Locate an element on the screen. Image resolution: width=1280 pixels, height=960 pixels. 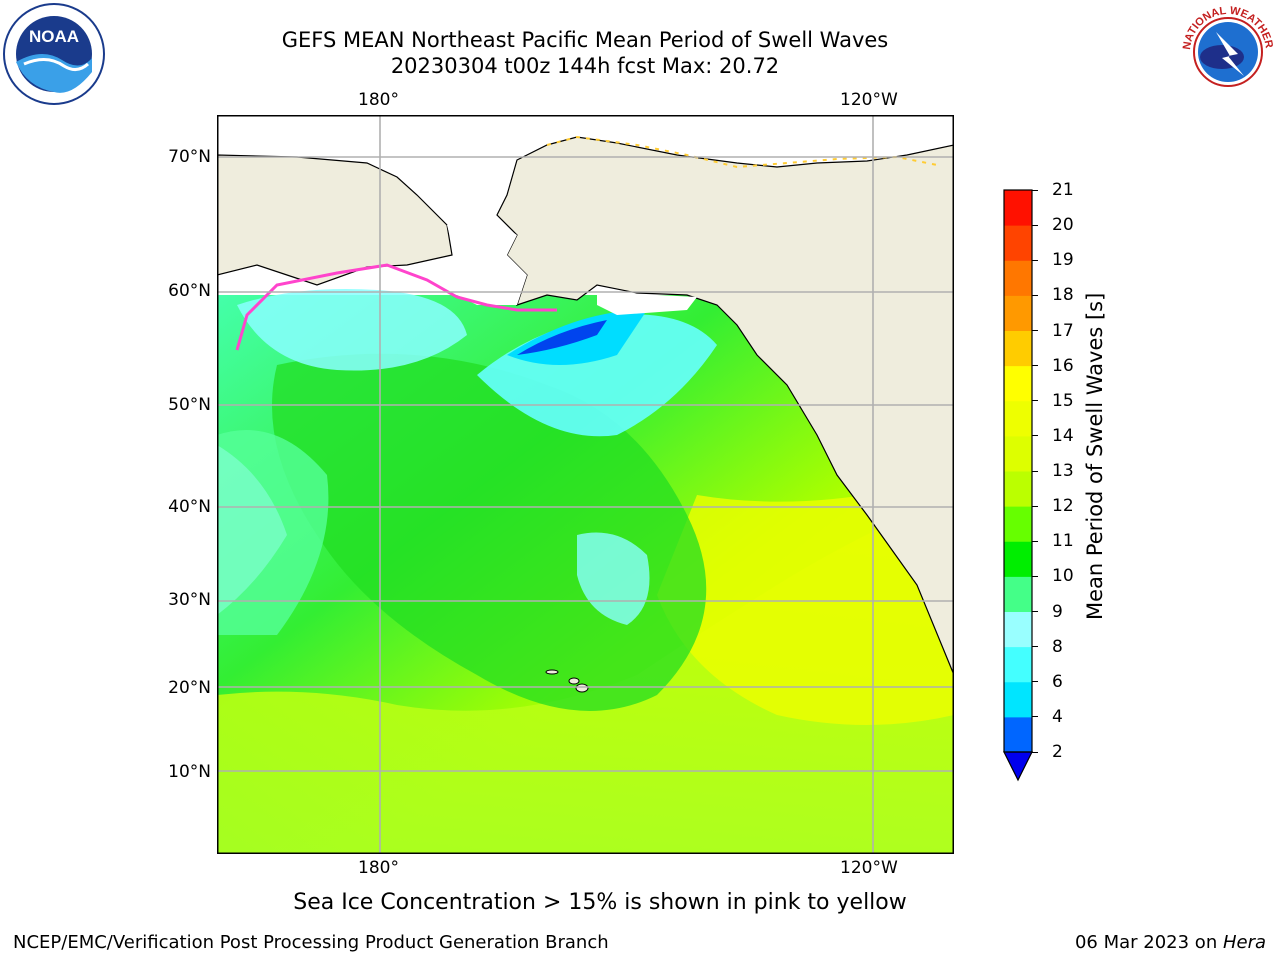
colorbar-tick-label: 18 is located at coordinates (1063, 295).